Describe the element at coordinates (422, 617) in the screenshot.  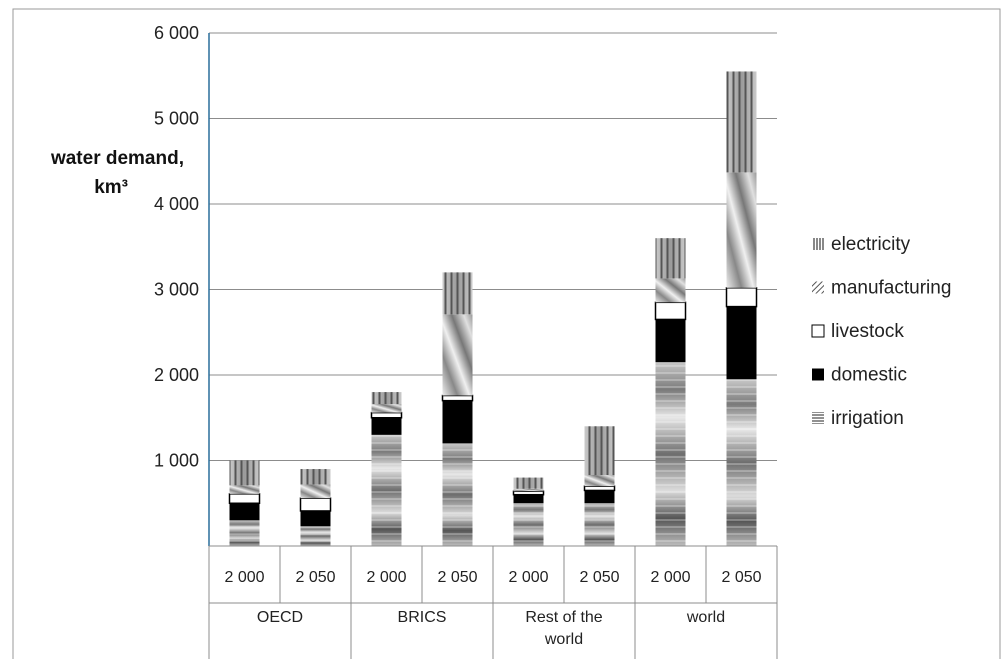
I see `group-label: BRICS` at that location.